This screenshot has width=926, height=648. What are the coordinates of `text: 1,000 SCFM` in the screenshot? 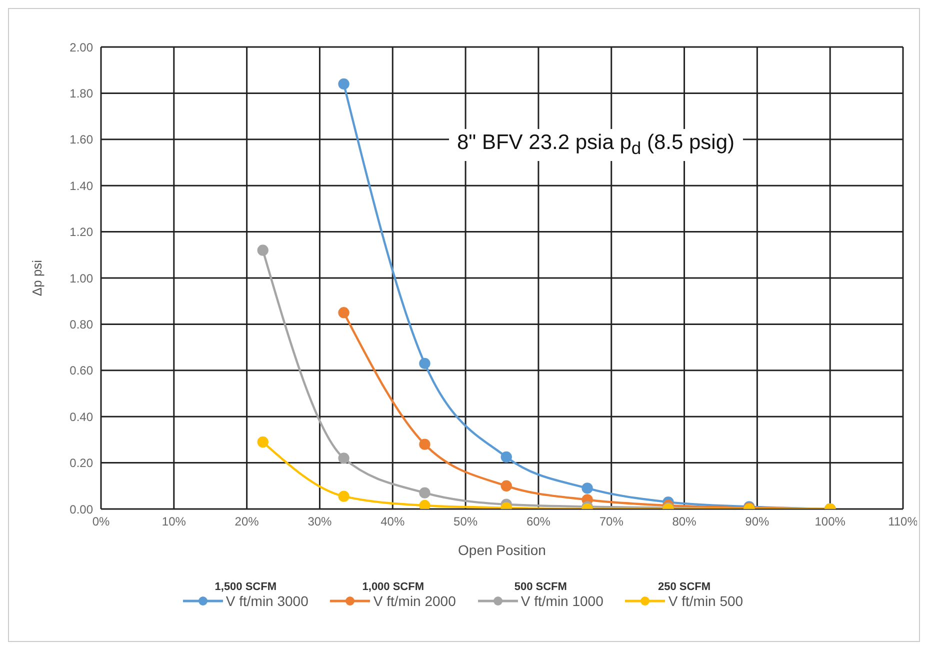 It's located at (393, 587).